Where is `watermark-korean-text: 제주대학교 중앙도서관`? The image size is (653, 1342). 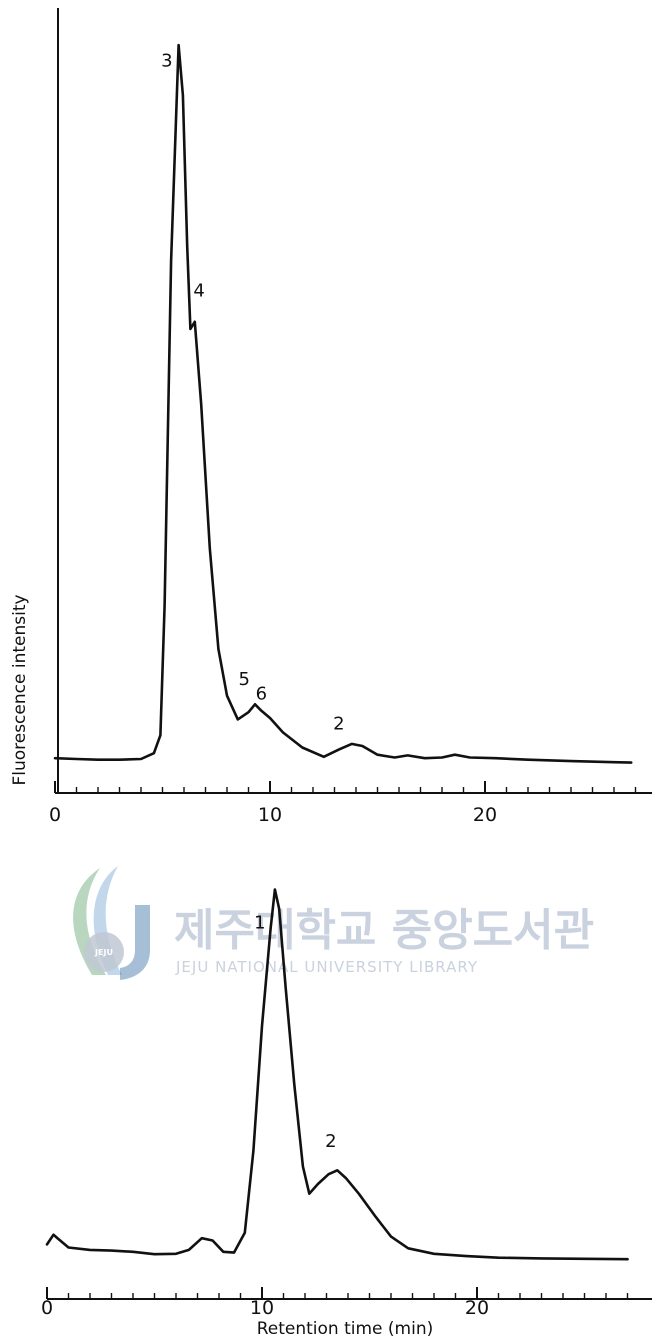 watermark-korean-text: 제주대학교 중앙도서관 is located at coordinates (384, 930).